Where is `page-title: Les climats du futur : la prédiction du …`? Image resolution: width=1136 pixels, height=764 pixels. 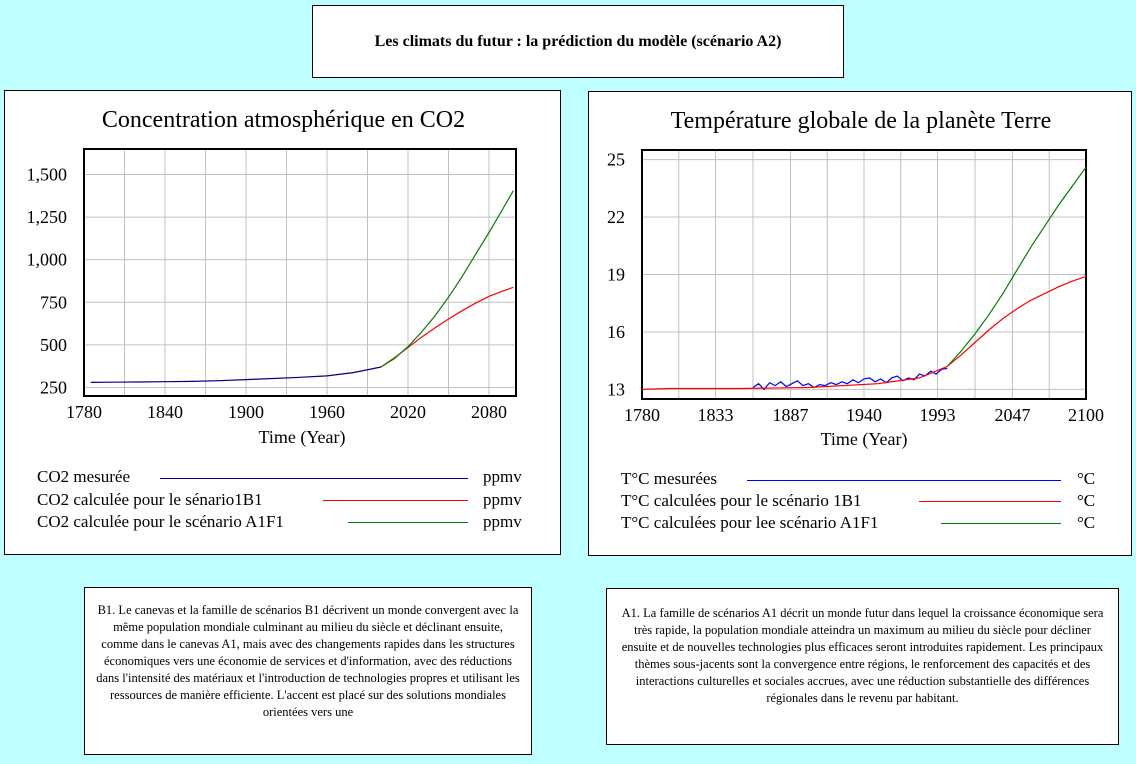
page-title: Les climats du futur : la prédiction du … is located at coordinates (578, 41).